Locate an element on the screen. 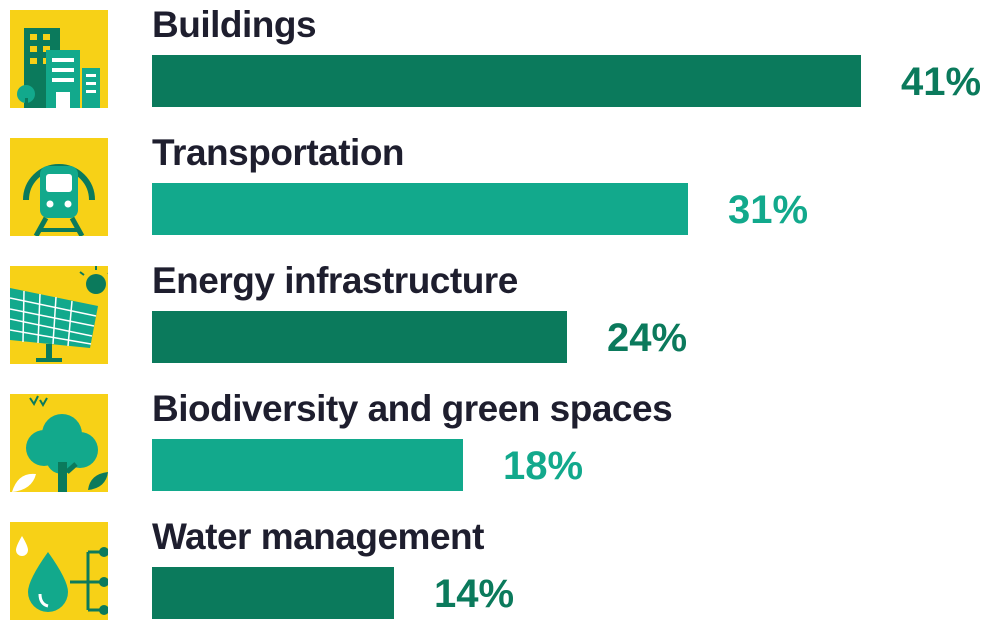 The image size is (984, 632). tree-icon is located at coordinates (59, 443).